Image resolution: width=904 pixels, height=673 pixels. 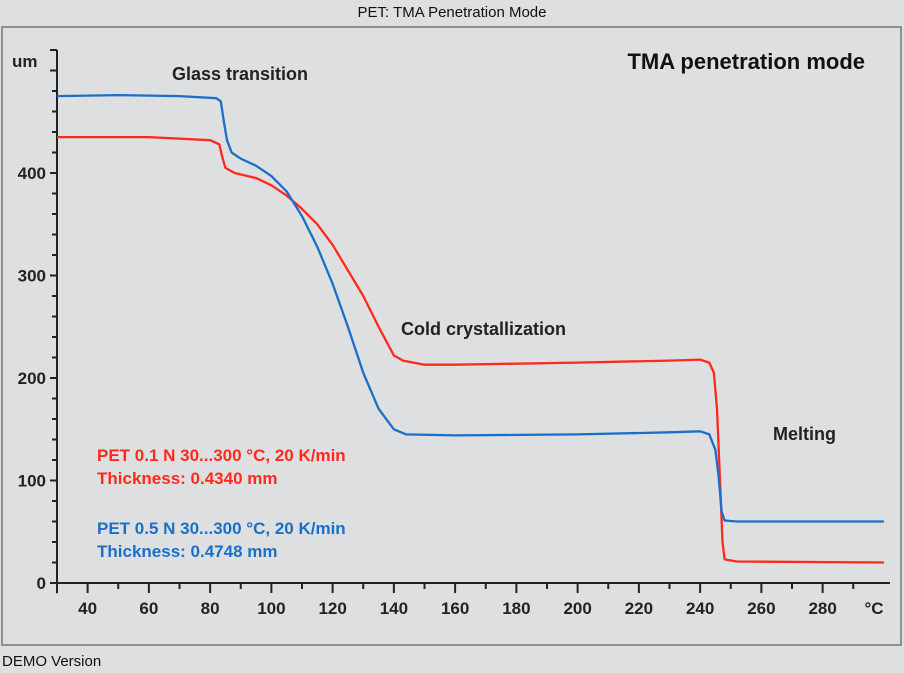 I want to click on legend-entry: PET 0.1 N 30...300 °C, 20 K/min, so click(x=221, y=455).